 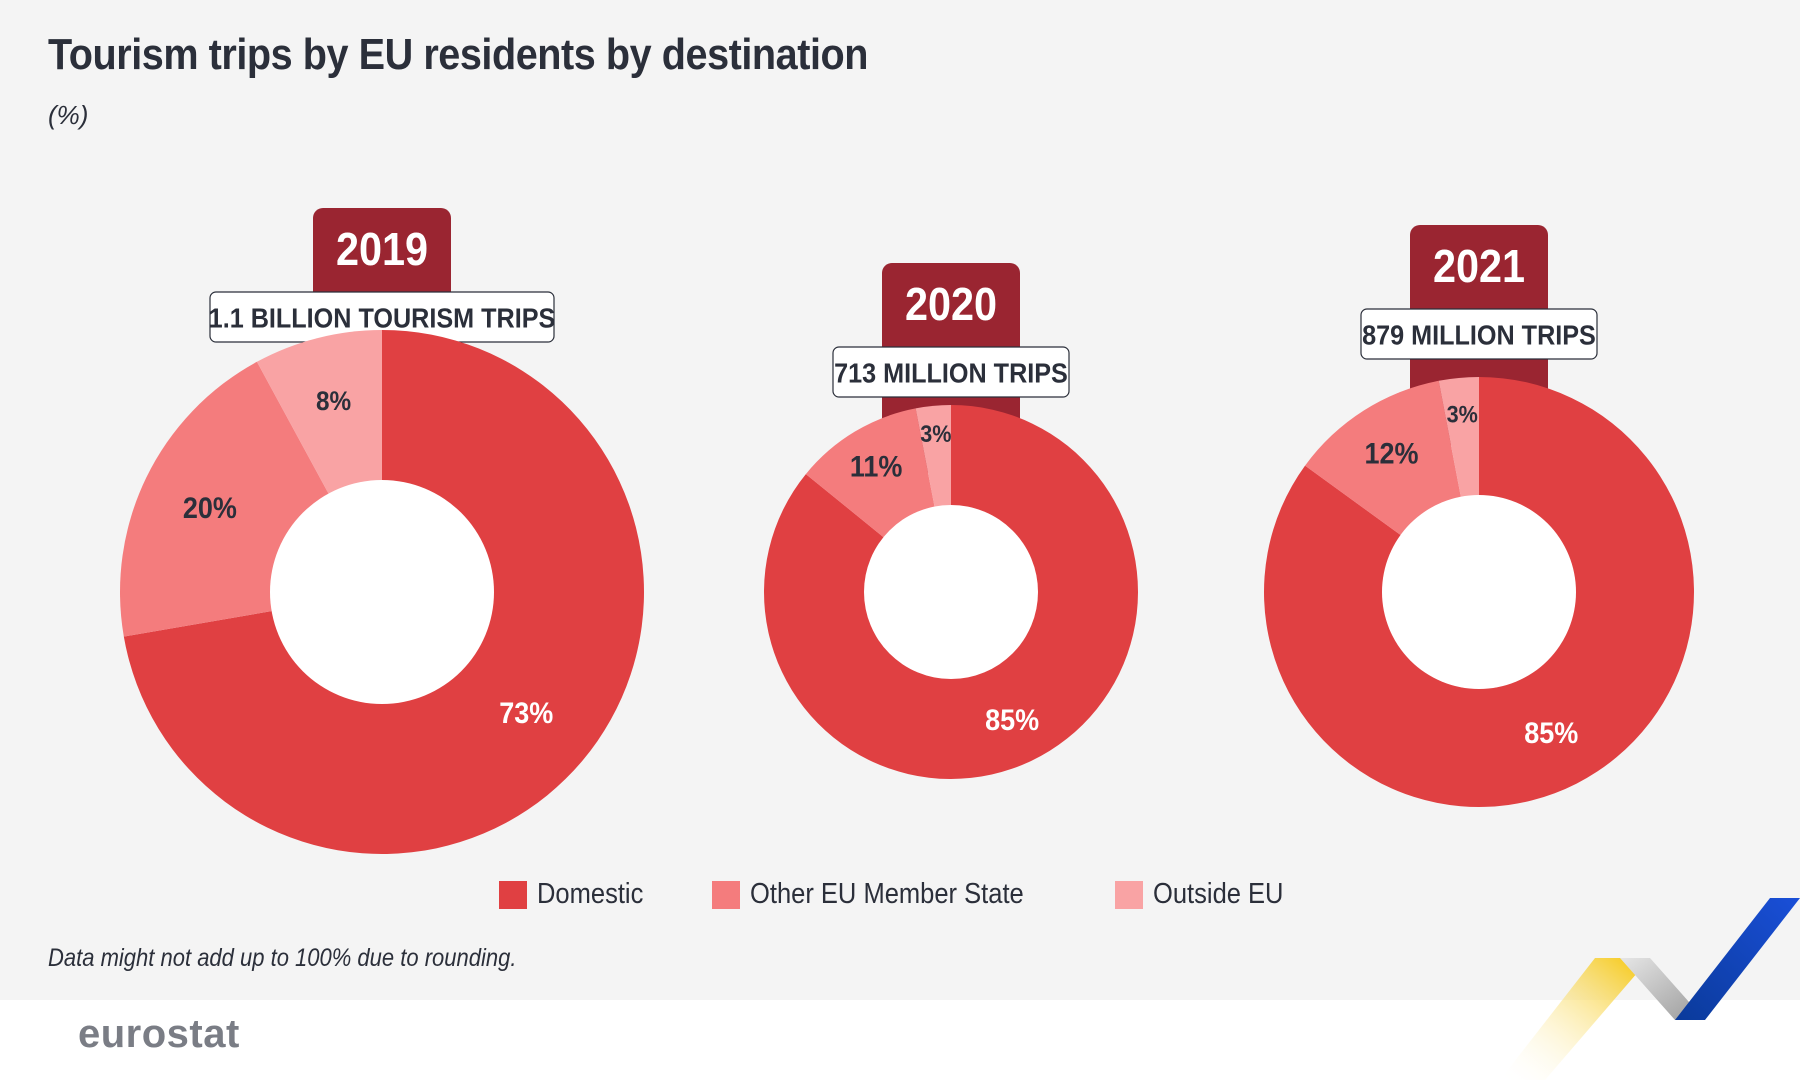 I want to click on footer-band, so click(x=900, y=1040).